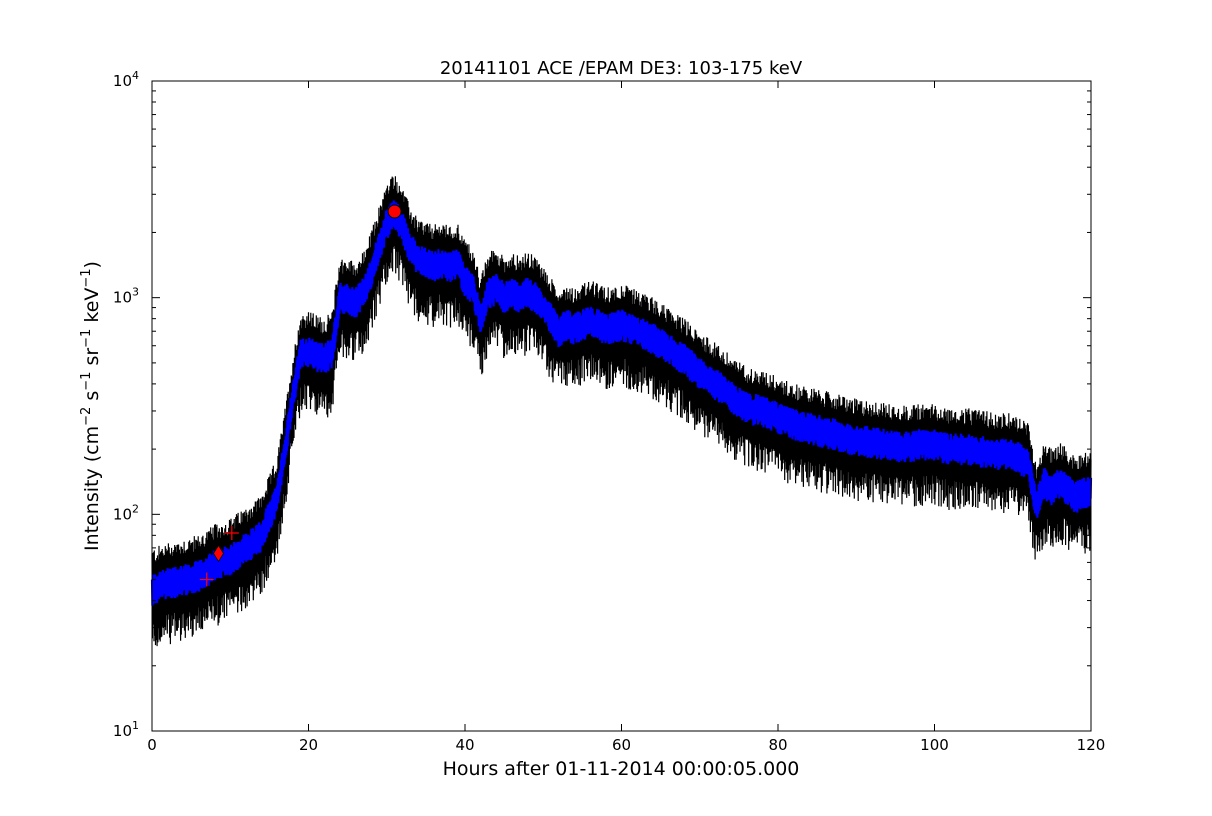 The height and width of the screenshot is (816, 1212). What do you see at coordinates (126, 79) in the screenshot?
I see `y-tick-label: 10⁴` at bounding box center [126, 79].